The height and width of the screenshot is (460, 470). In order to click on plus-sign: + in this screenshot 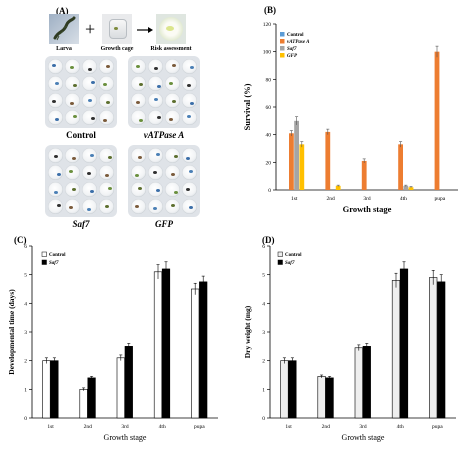, I will do `click(90, 29)`.